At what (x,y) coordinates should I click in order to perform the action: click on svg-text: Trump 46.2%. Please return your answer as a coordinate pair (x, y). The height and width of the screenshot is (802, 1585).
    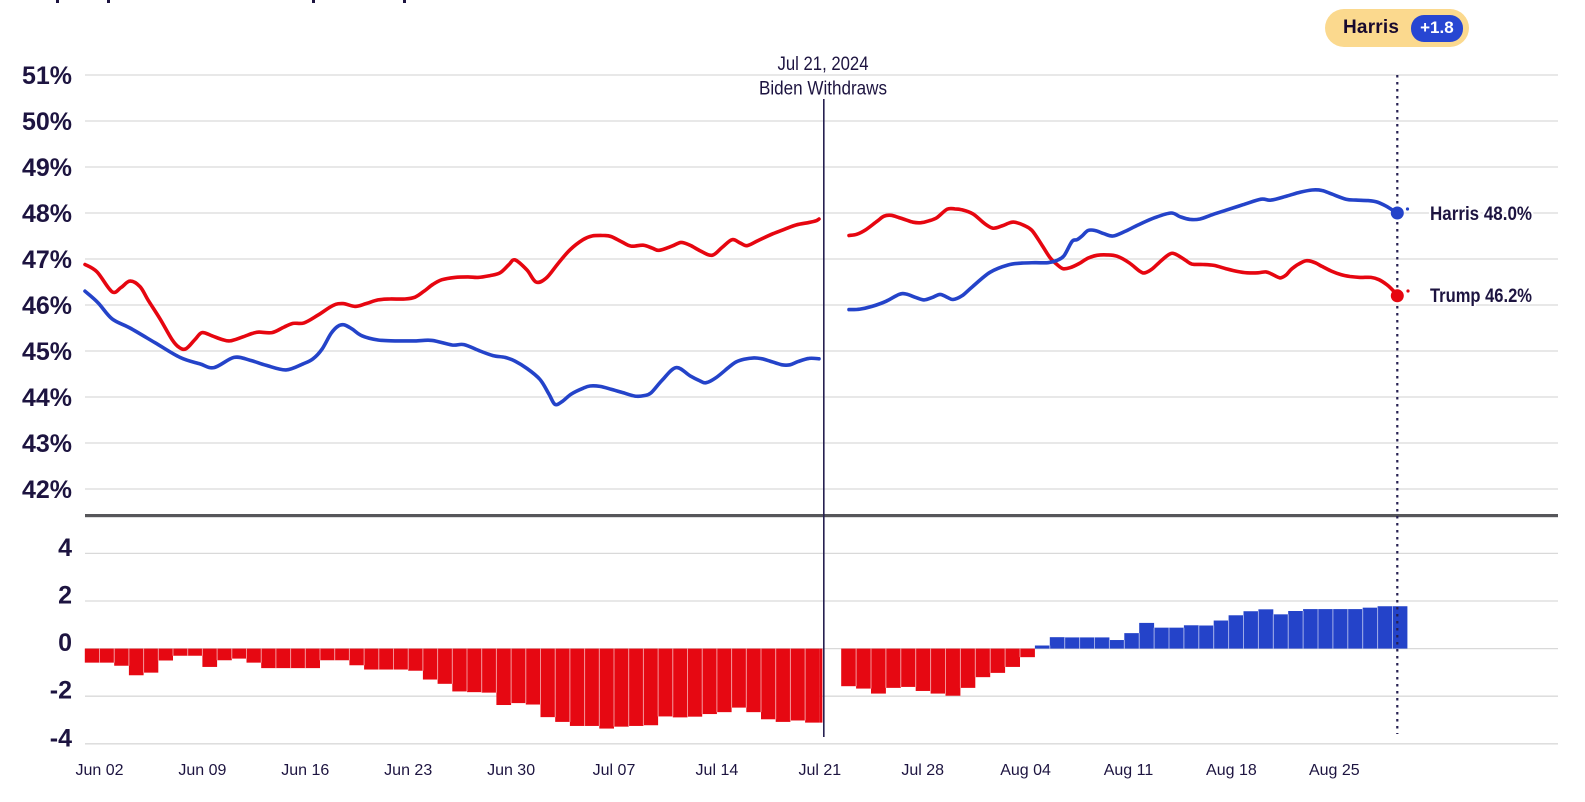
    Looking at the image, I should click on (1481, 296).